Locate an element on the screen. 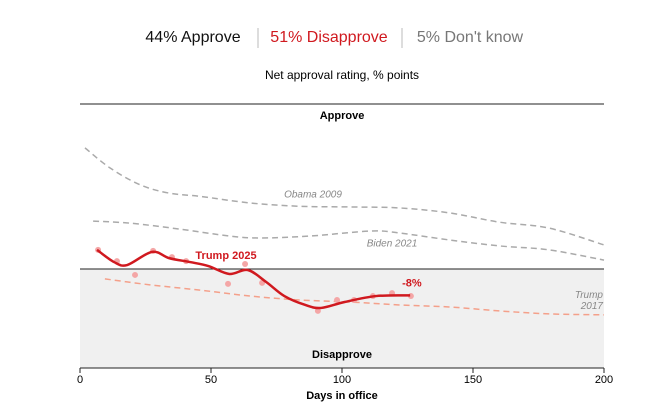  x-axis-label: Days in office is located at coordinates (342, 396).